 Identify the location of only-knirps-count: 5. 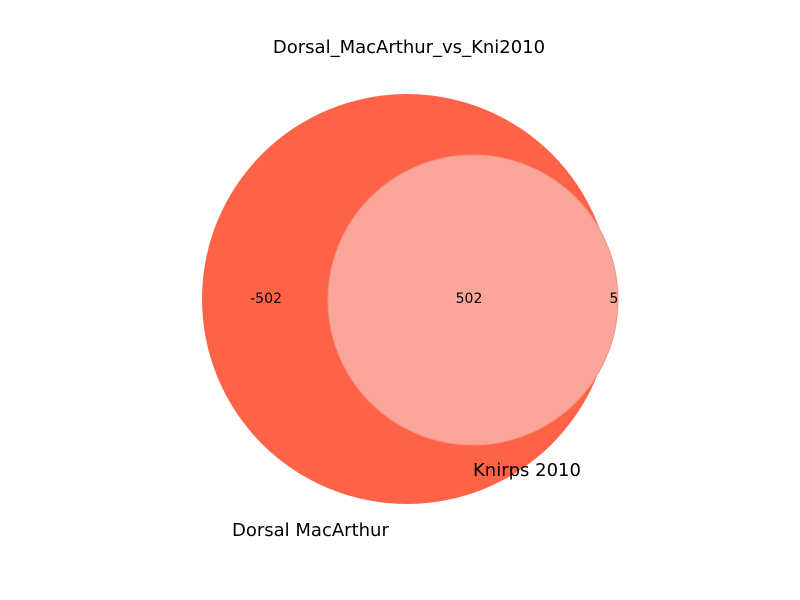
(614, 299).